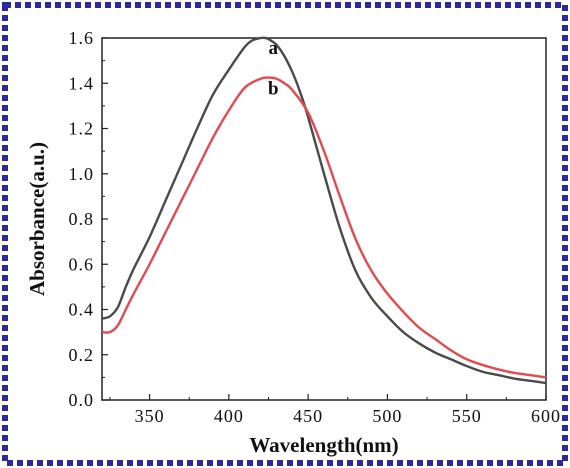 The height and width of the screenshot is (468, 570). What do you see at coordinates (323, 445) in the screenshot?
I see `x-axis-title: Wavelength(nm)` at bounding box center [323, 445].